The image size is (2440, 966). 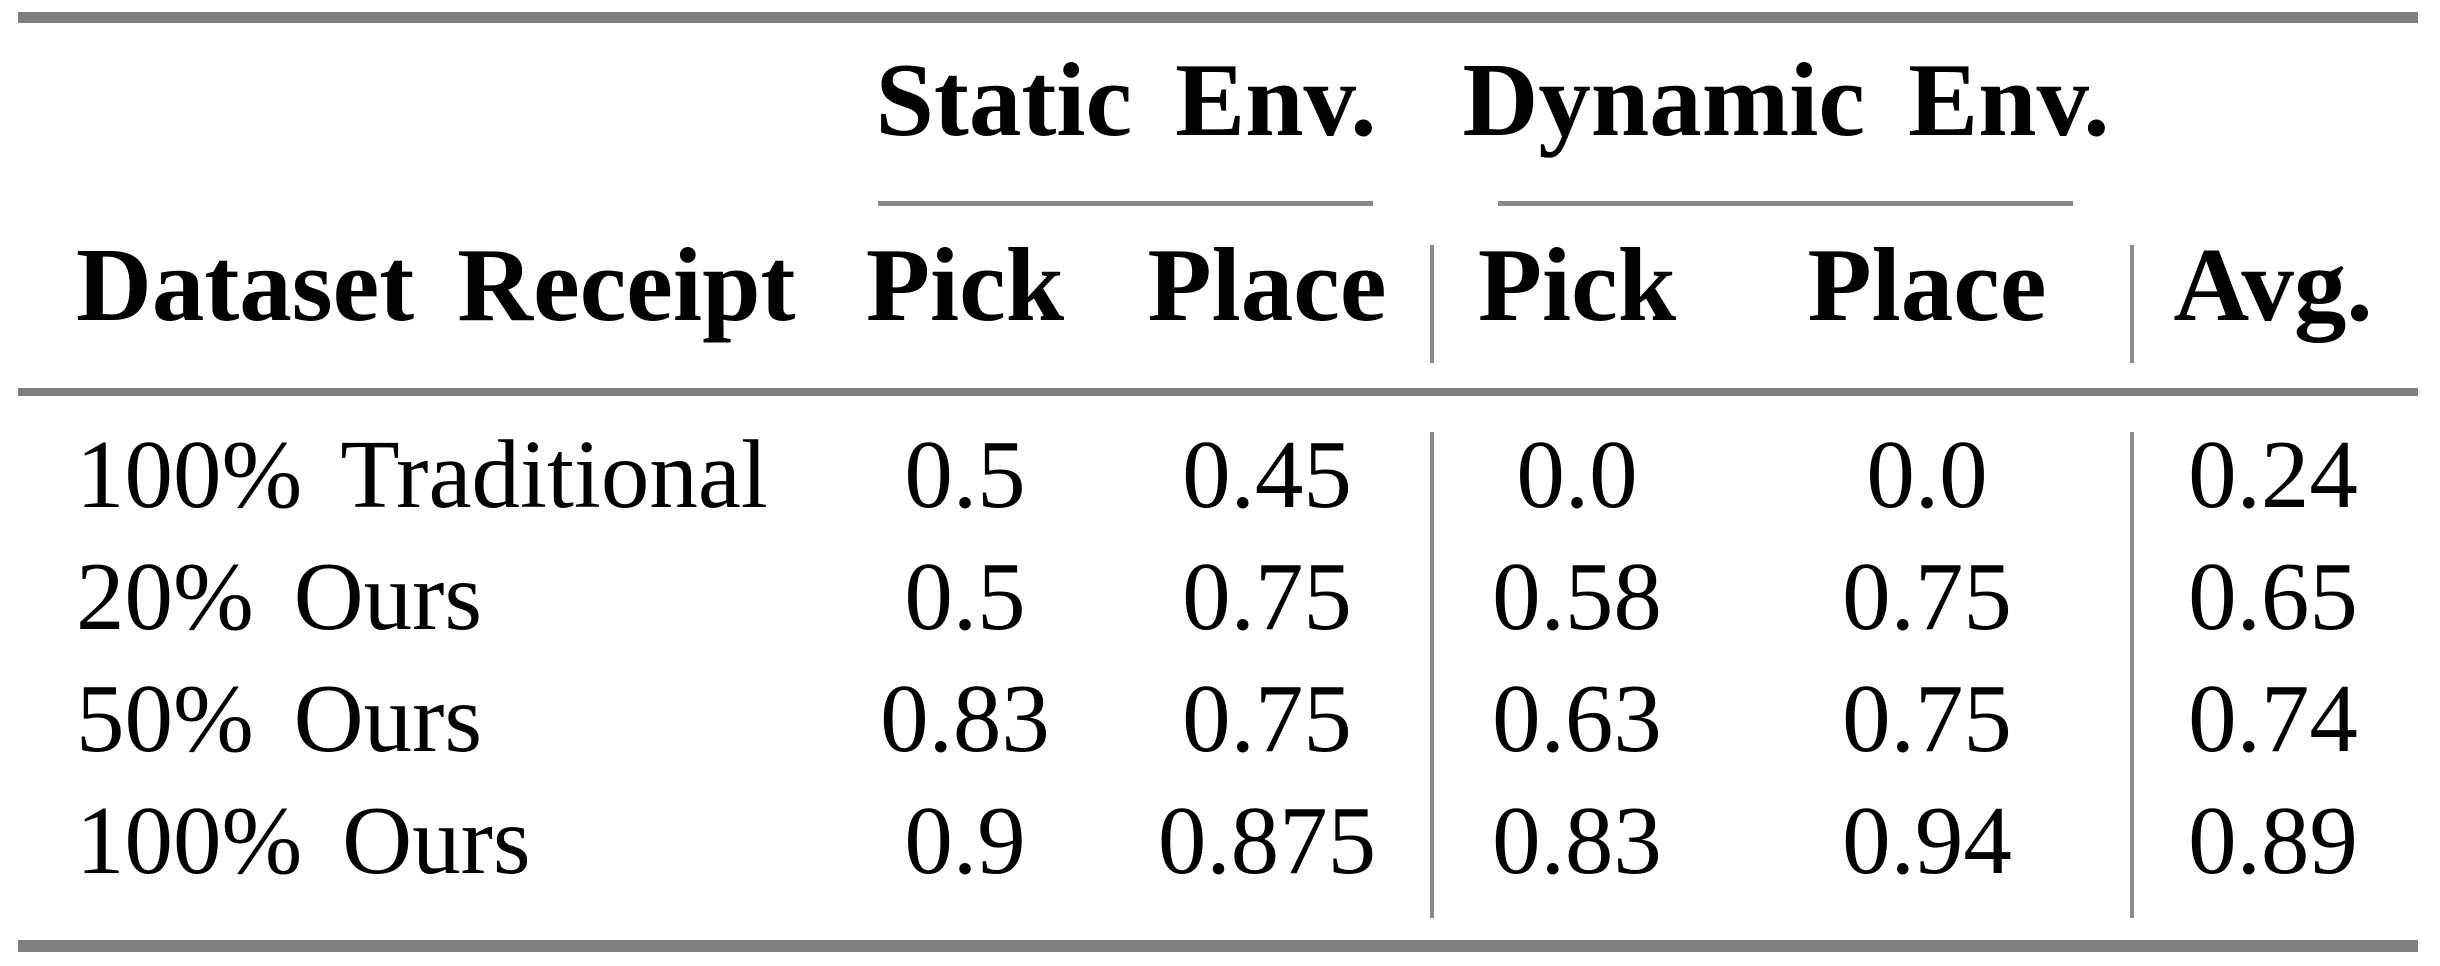 What do you see at coordinates (1432, 675) in the screenshot?
I see `column-separator-1-body` at bounding box center [1432, 675].